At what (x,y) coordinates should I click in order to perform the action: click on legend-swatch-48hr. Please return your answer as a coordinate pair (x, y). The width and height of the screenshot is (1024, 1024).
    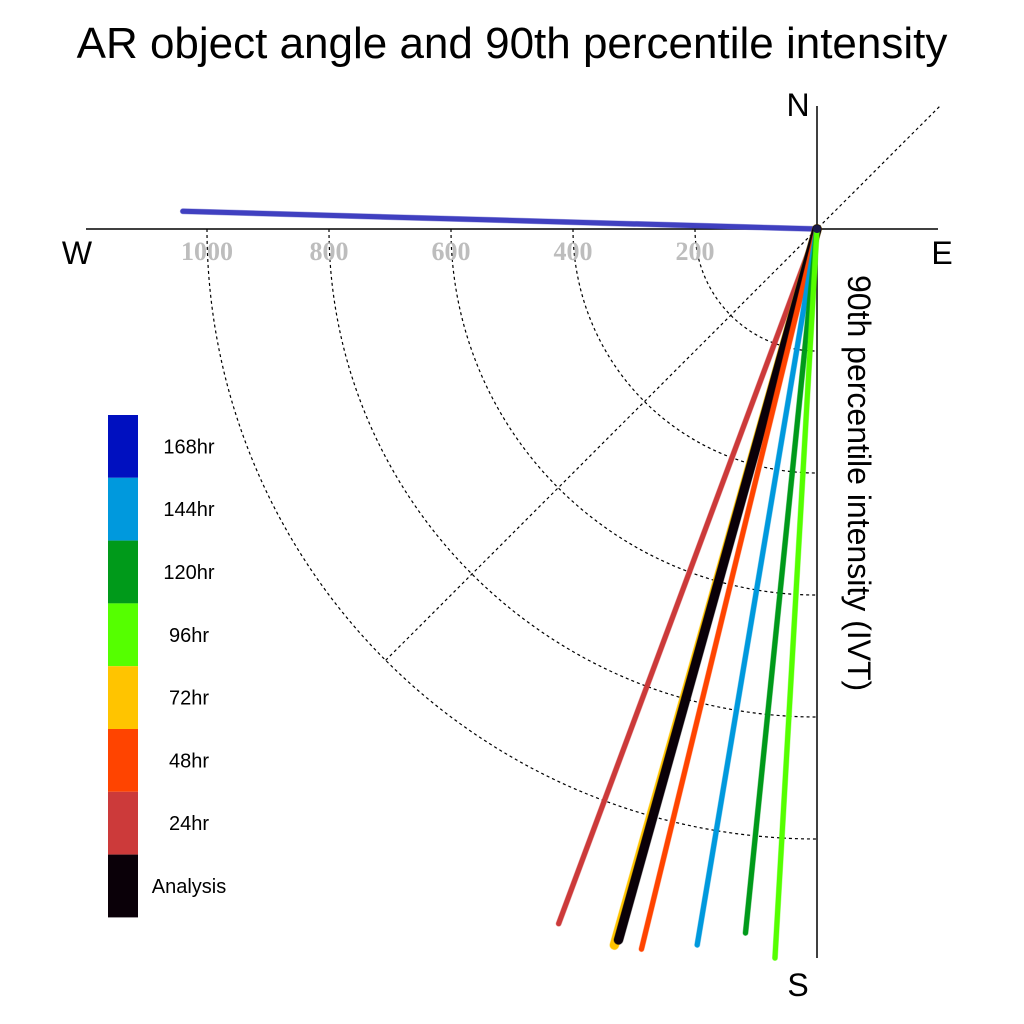
    Looking at the image, I should click on (123, 760).